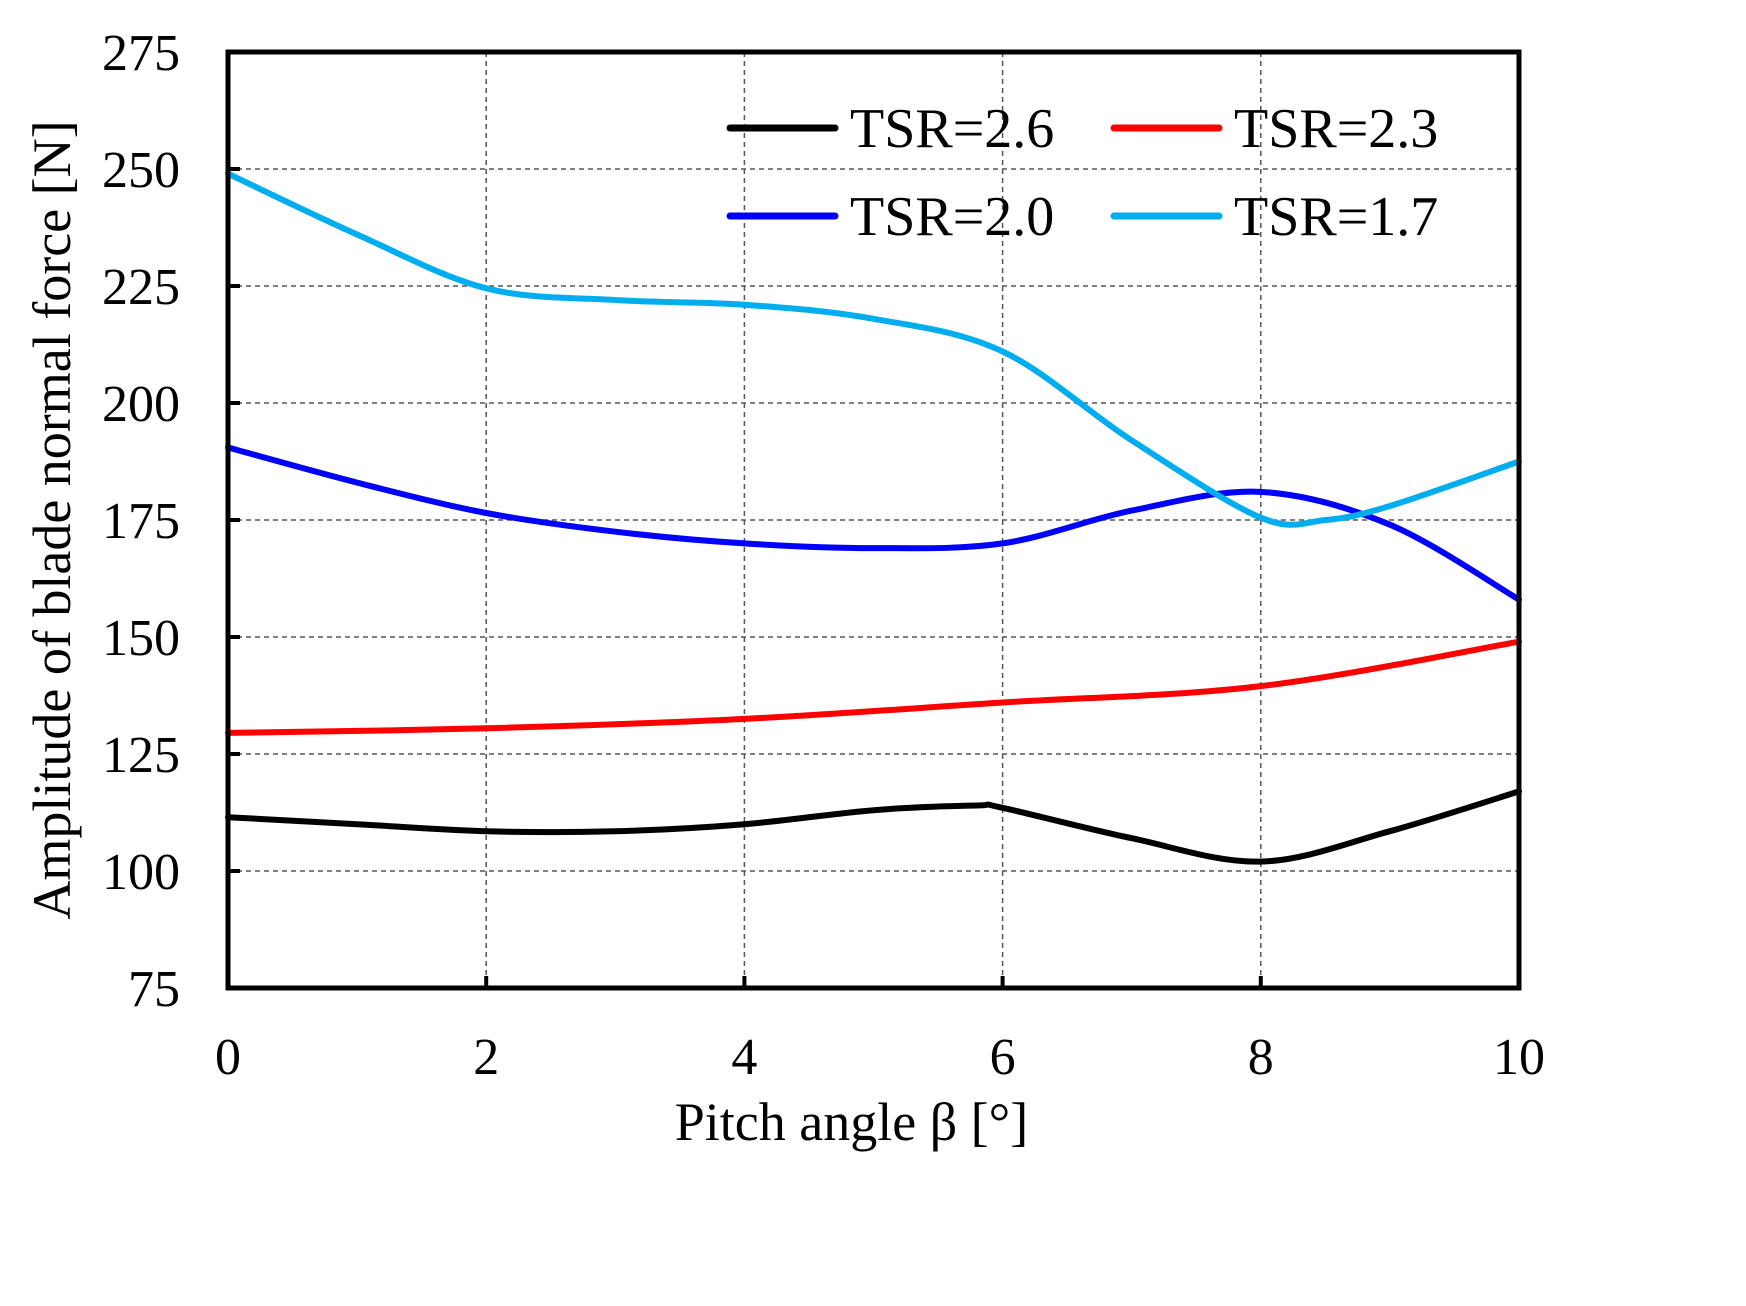  Describe the element at coordinates (952, 129) in the screenshot. I see `legend-label-tsr-2-6: TSR=2.6` at that location.